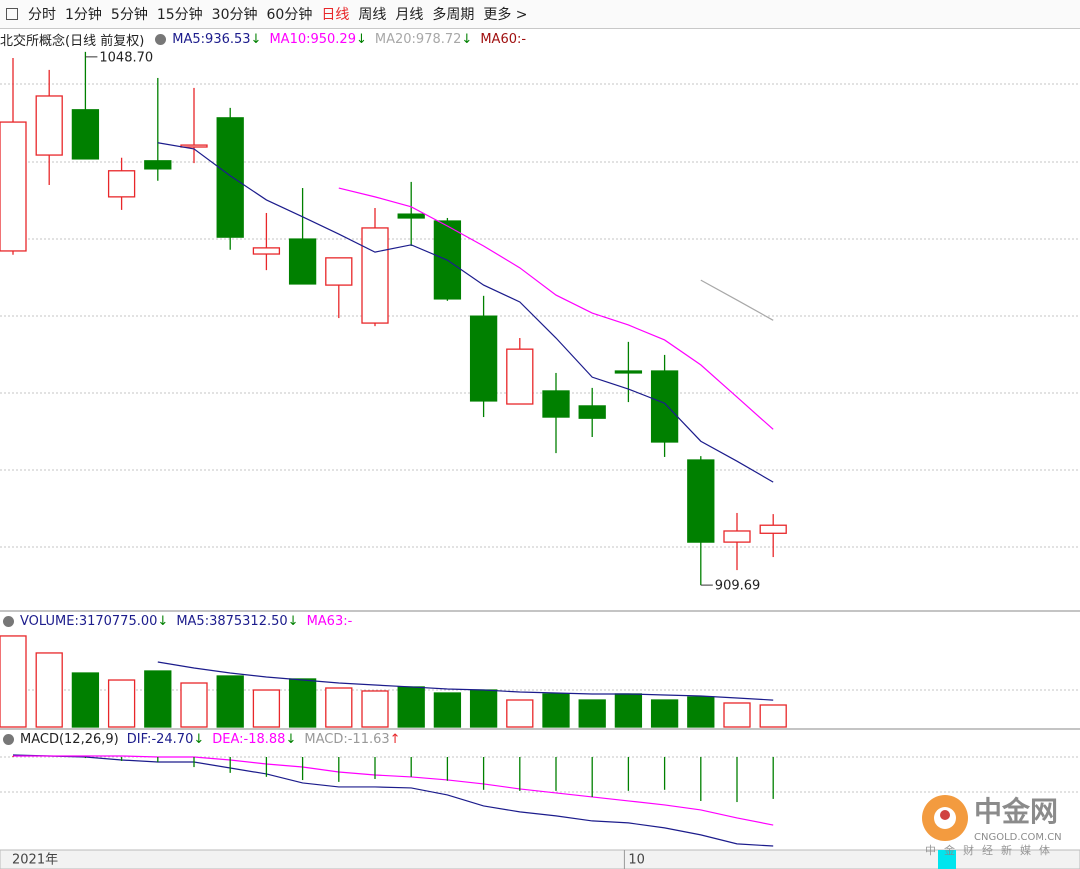  Describe the element at coordinates (234, 15) in the screenshot. I see `period-tab: 30分钟` at that location.